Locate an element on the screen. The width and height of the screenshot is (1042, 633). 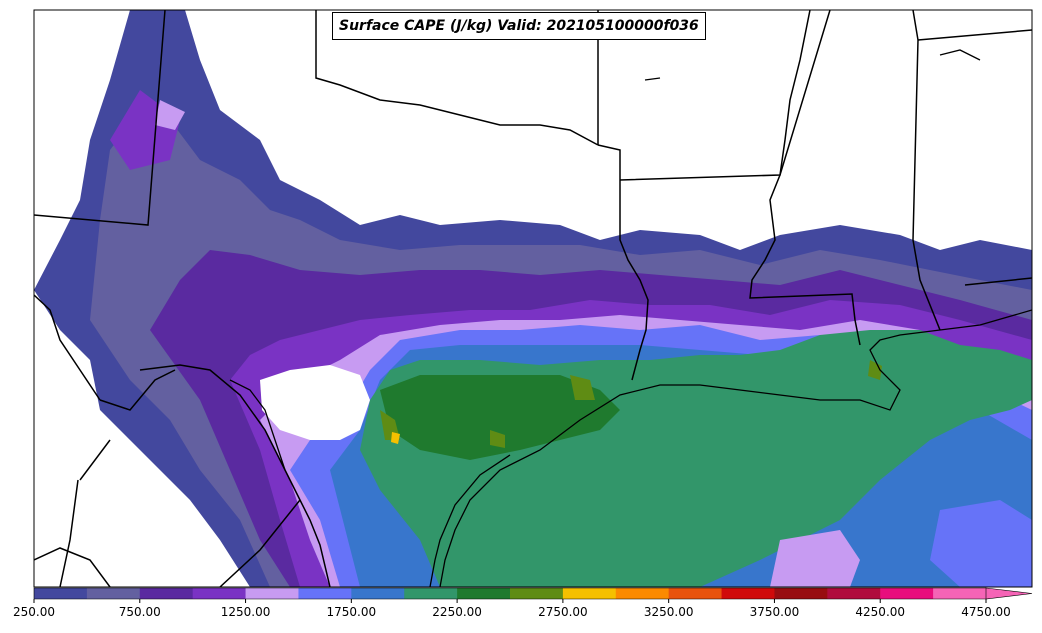
colorbar-tick-label: 250.00 is located at coordinates (34, 612).